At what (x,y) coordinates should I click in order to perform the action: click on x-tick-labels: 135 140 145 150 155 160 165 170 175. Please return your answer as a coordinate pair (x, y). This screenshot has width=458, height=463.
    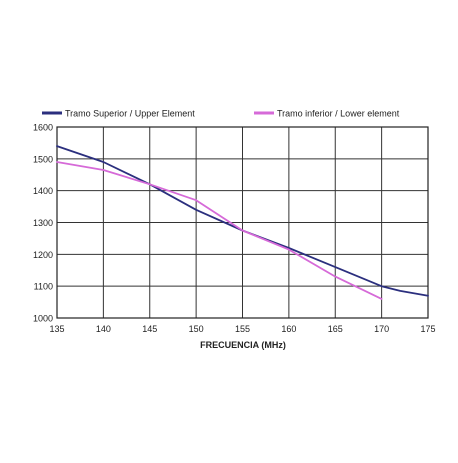
    Looking at the image, I should click on (242, 329).